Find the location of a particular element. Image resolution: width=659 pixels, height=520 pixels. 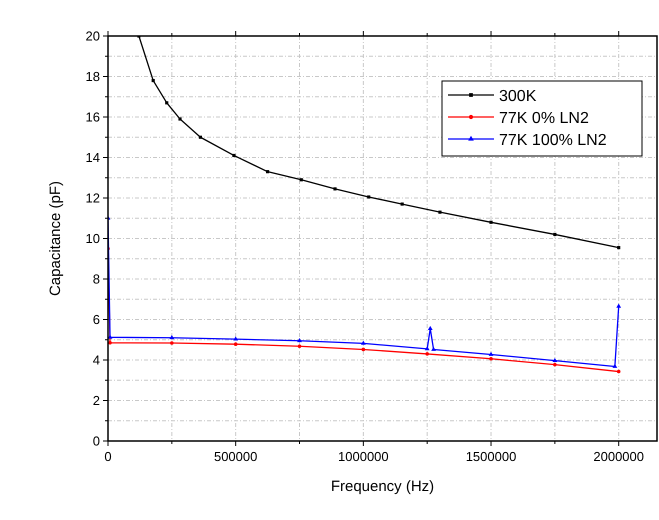

y-tick-label: 12 is located at coordinates (93, 198).